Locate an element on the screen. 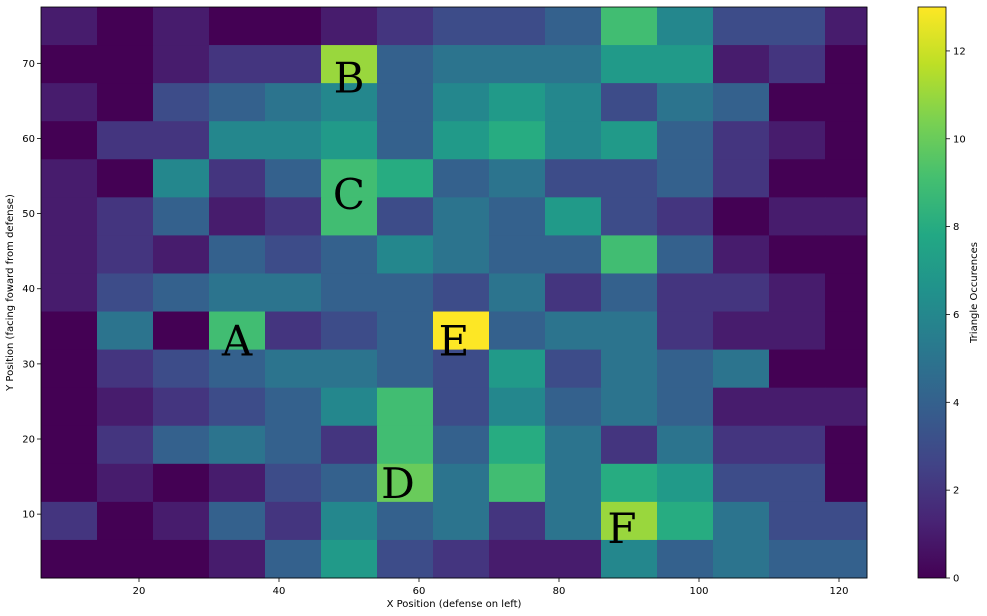  colorbar-tick-label: 12 is located at coordinates (959, 51).